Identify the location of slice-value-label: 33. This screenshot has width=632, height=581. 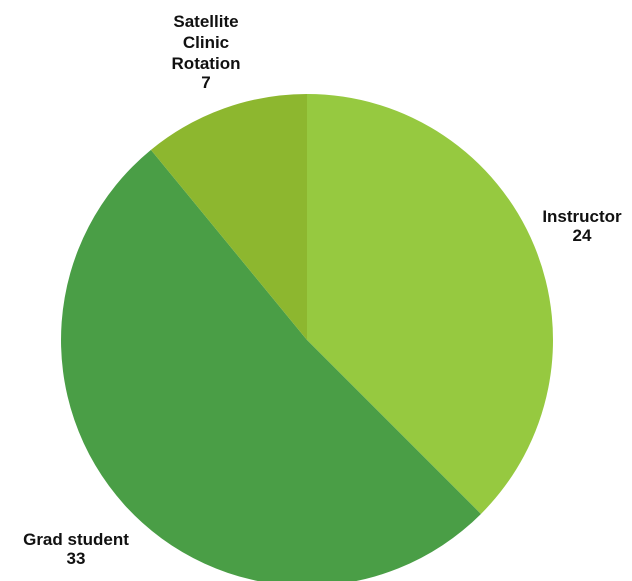
(76, 558).